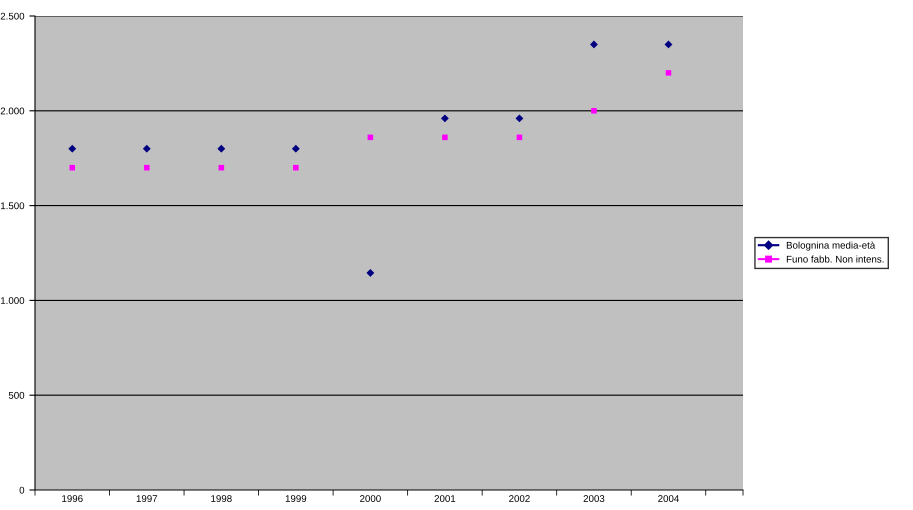 This screenshot has height=510, width=913. Describe the element at coordinates (221, 498) in the screenshot. I see `x-tick-label: 1998` at that location.